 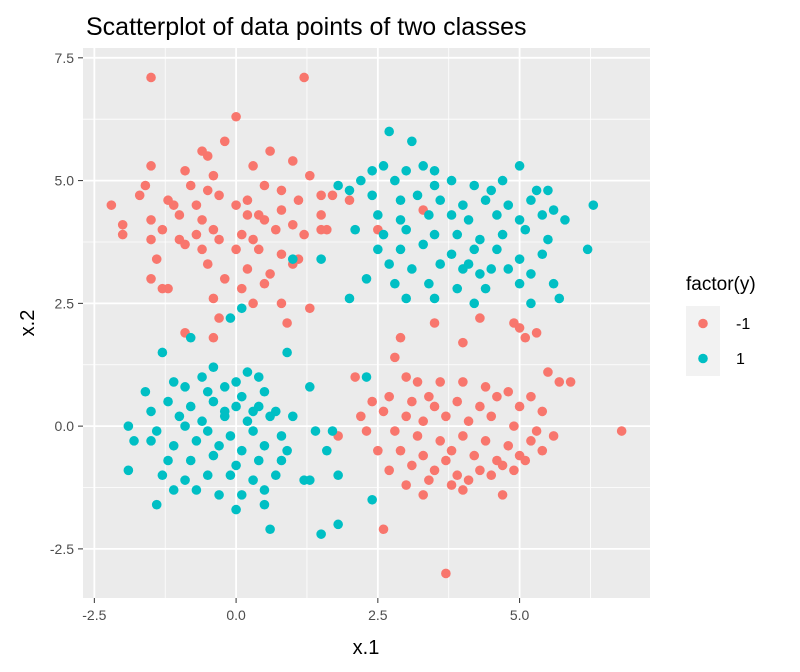 What do you see at coordinates (28, 323) in the screenshot?
I see `y-axis-title: x.2` at bounding box center [28, 323].